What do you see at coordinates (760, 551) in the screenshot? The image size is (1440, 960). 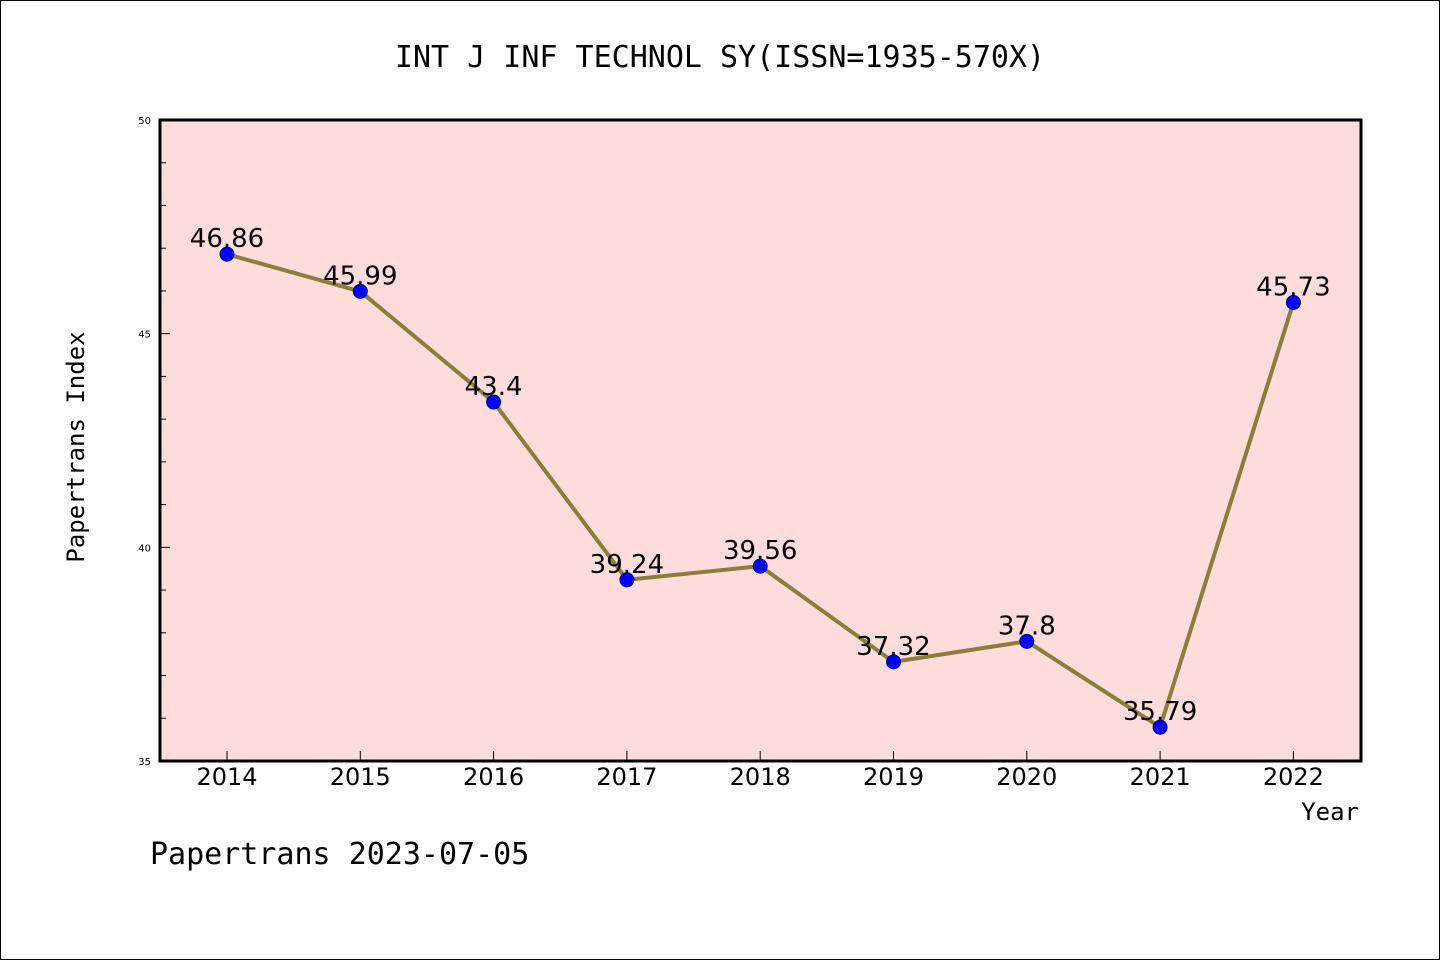 I see `data-label: 39.56` at bounding box center [760, 551].